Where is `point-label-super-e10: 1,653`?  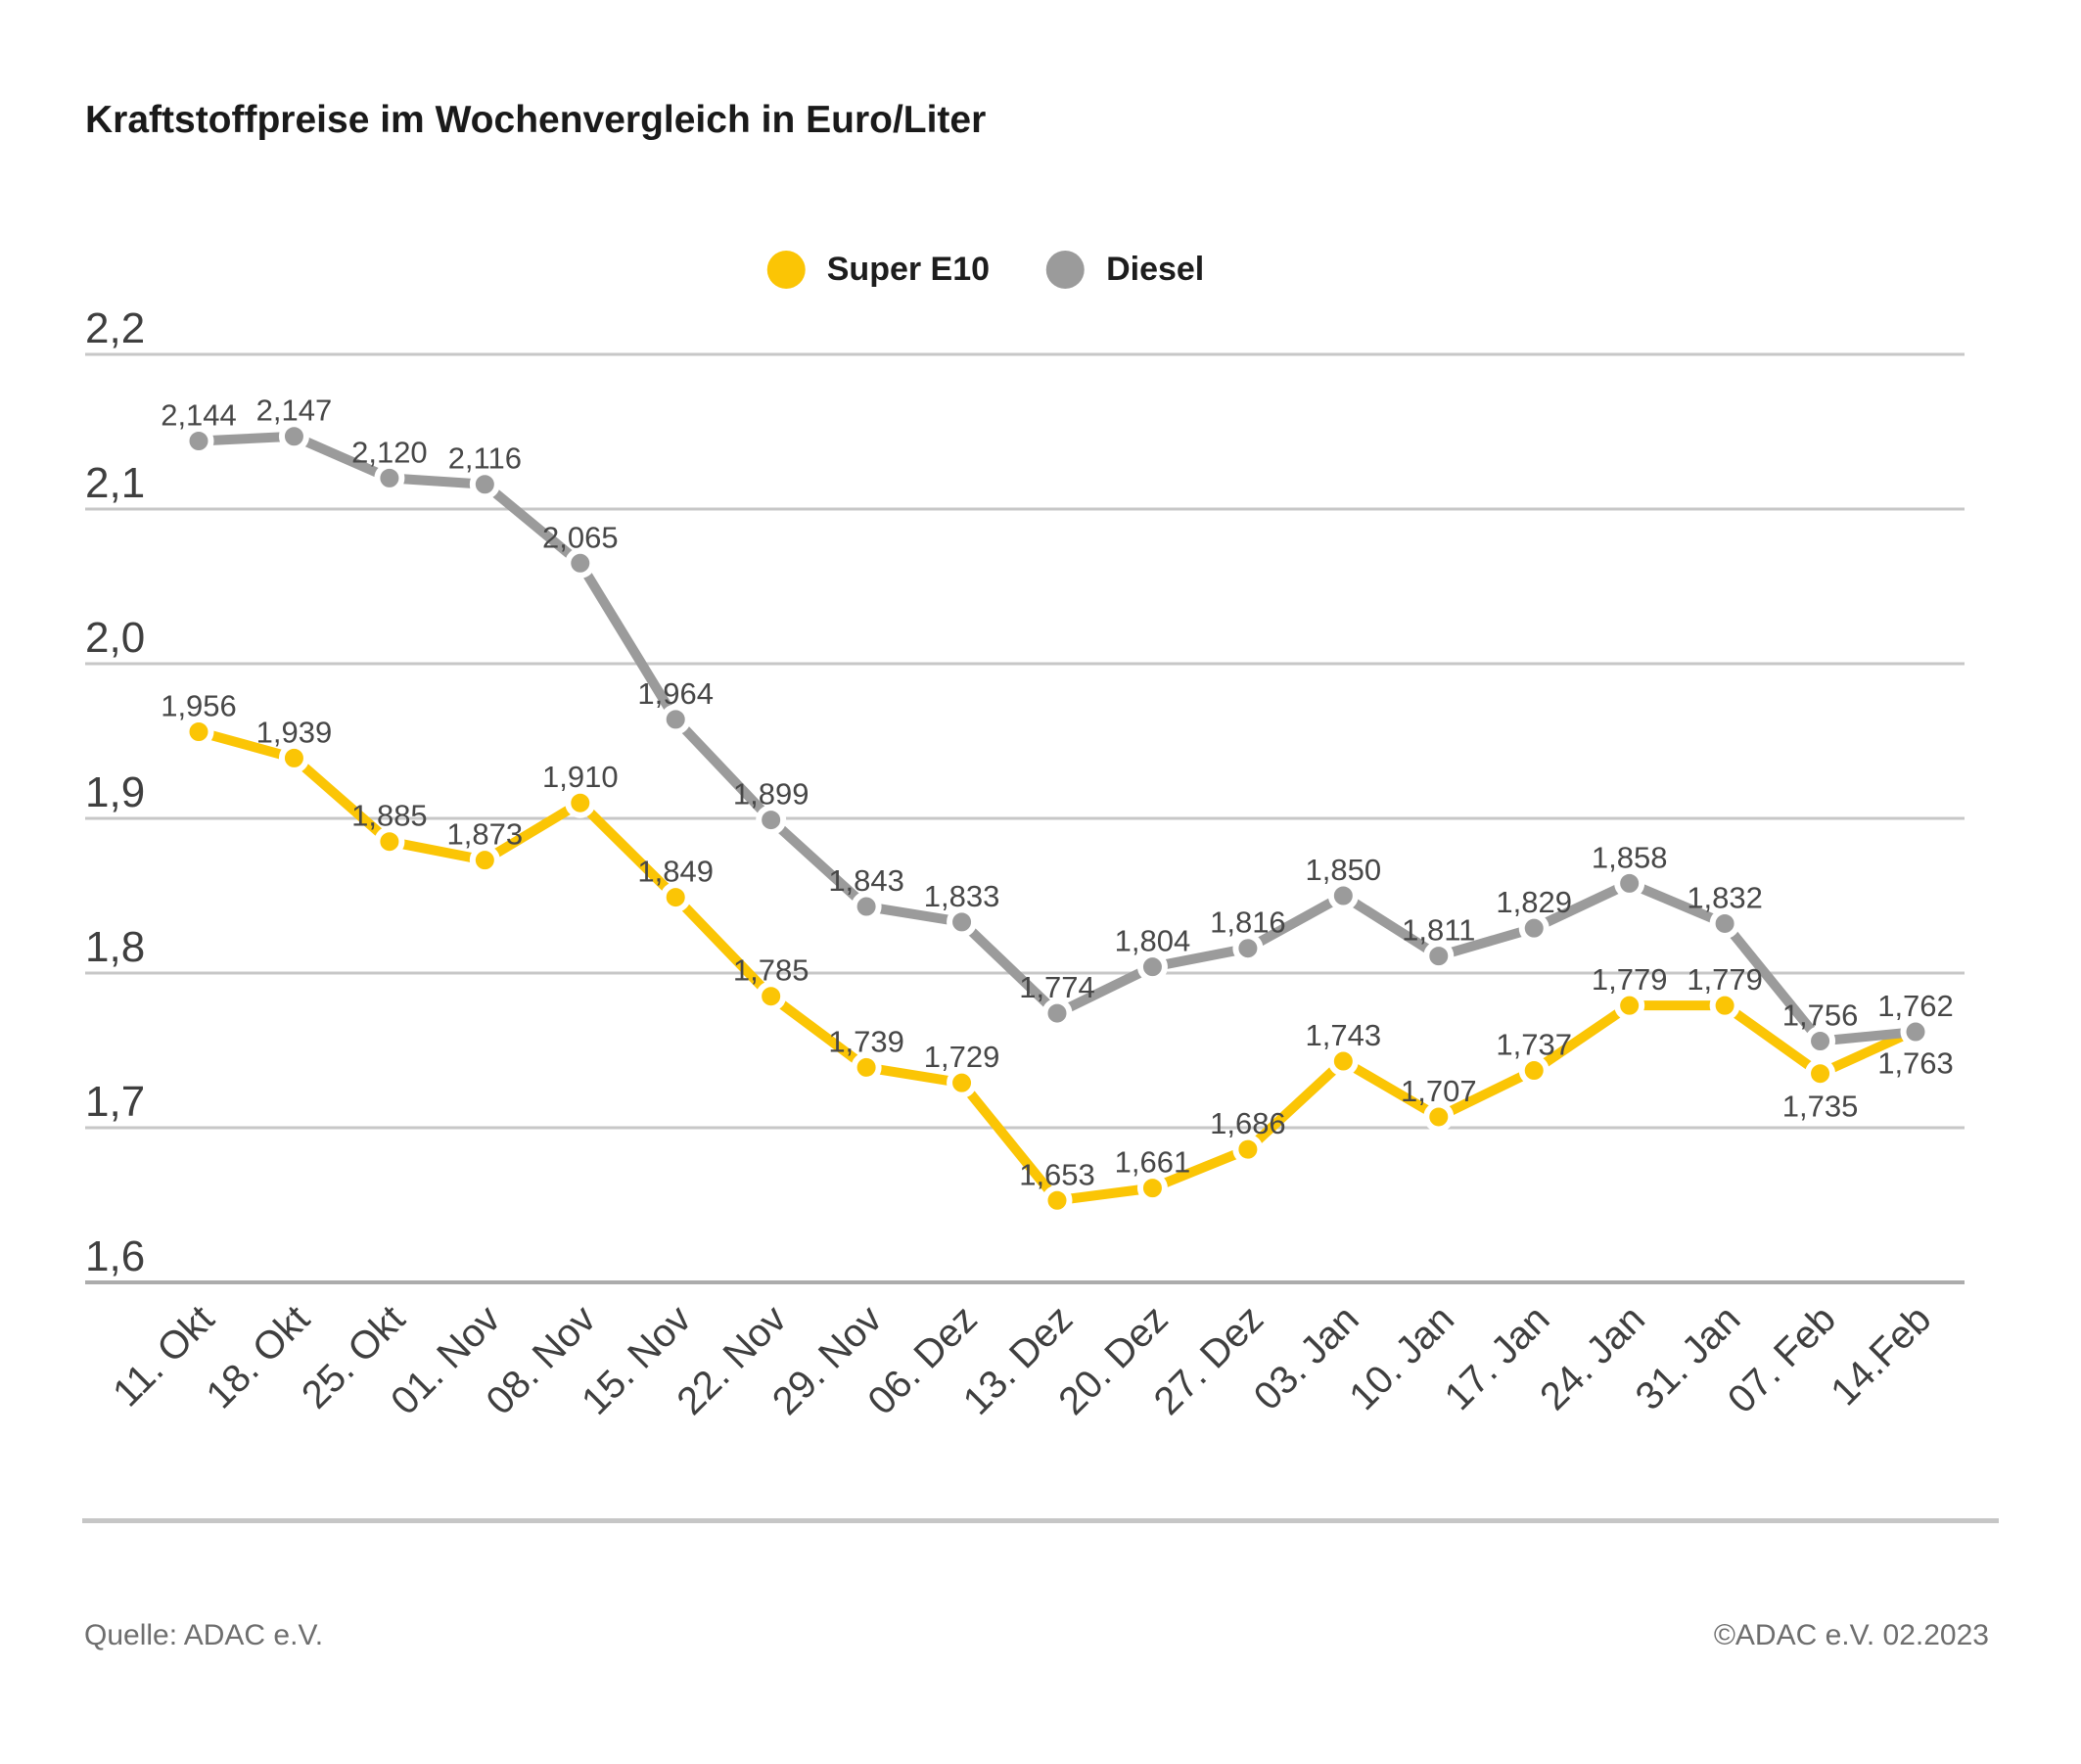 point-label-super-e10: 1,653 is located at coordinates (1057, 1174).